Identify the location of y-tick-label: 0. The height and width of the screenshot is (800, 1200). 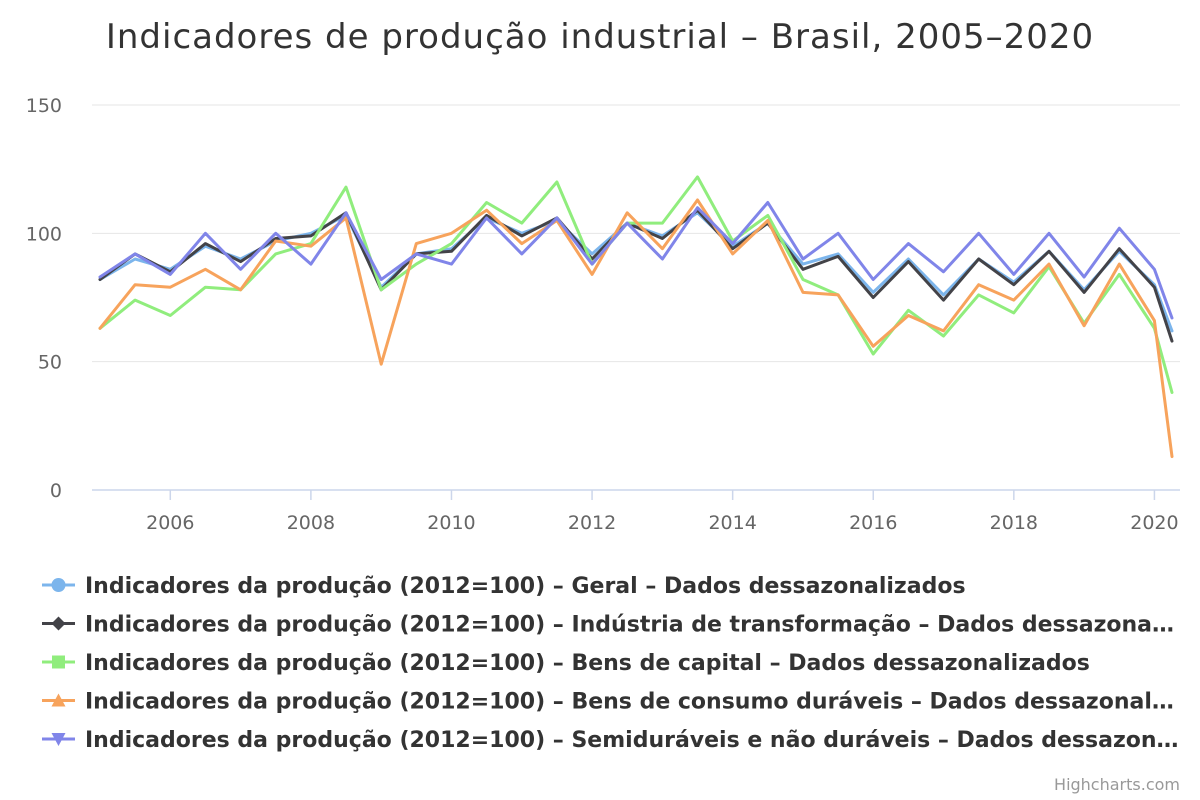
(56, 491).